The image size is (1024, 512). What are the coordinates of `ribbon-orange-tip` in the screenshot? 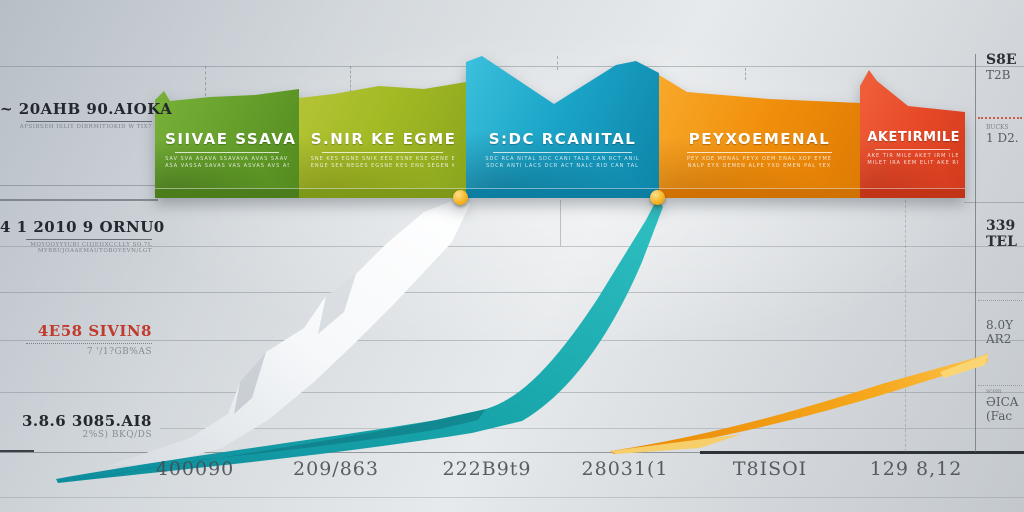 It's located at (964, 366).